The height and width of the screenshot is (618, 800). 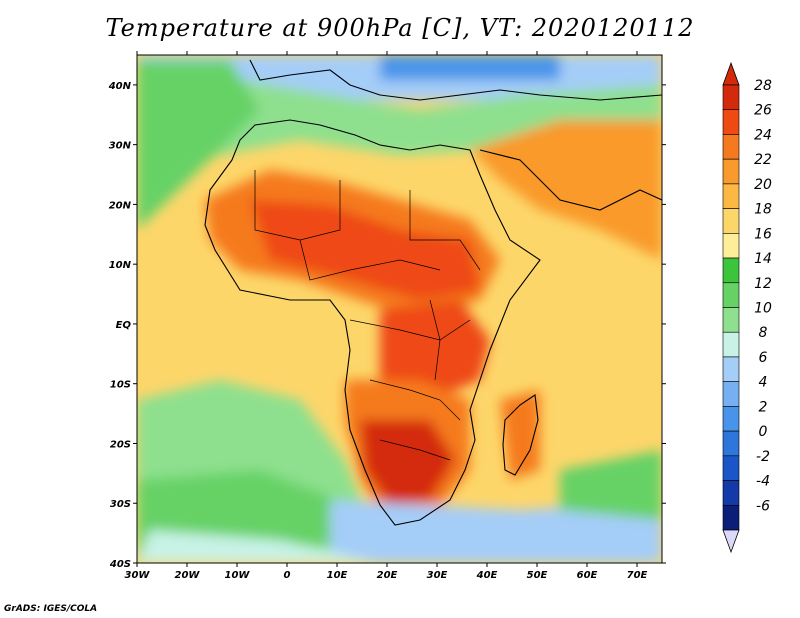 I want to click on colorbar-label: -2, so click(x=763, y=457).